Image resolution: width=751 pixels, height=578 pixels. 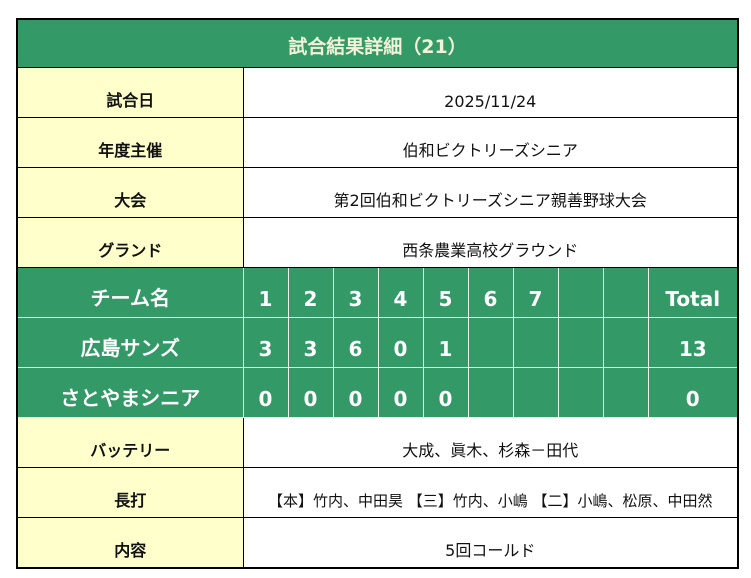 I want to click on info-row: 試合日 2025/11/24, so click(x=377, y=92).